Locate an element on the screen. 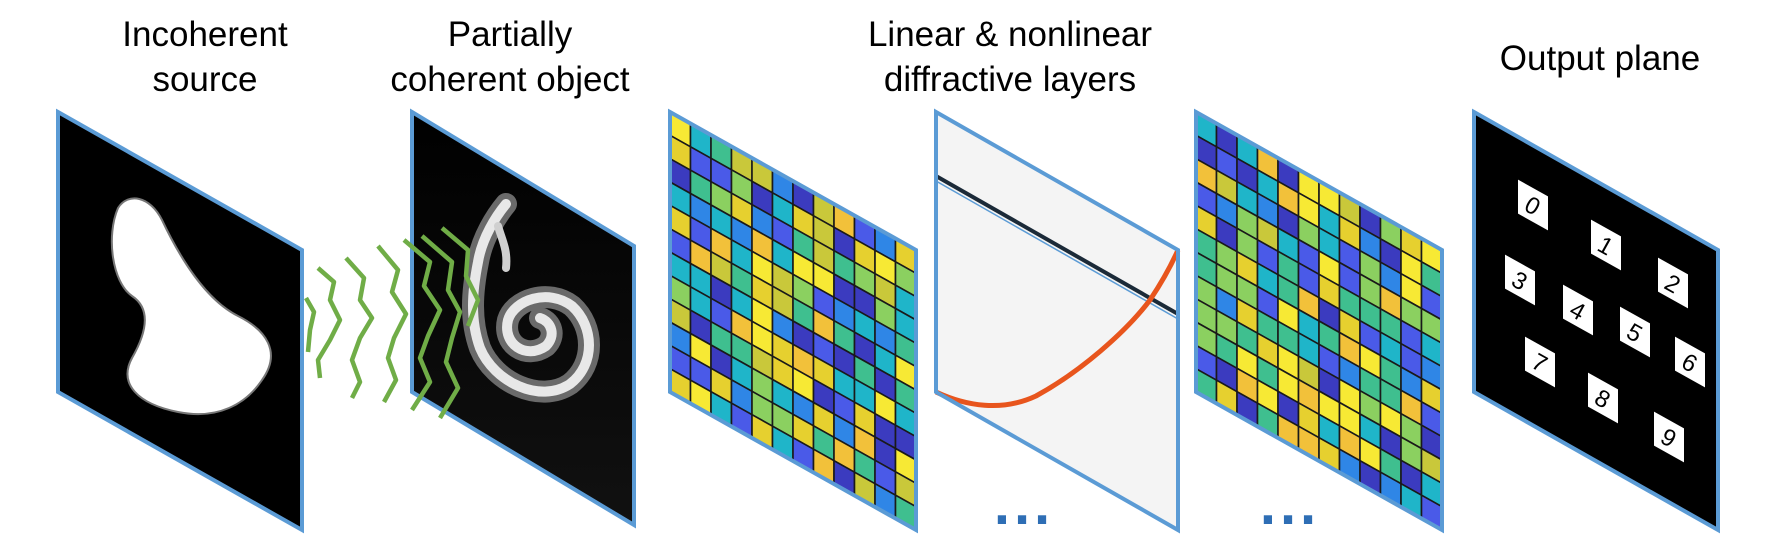 The height and width of the screenshot is (537, 1783). label-output-plane: Output plane is located at coordinates (1600, 58).